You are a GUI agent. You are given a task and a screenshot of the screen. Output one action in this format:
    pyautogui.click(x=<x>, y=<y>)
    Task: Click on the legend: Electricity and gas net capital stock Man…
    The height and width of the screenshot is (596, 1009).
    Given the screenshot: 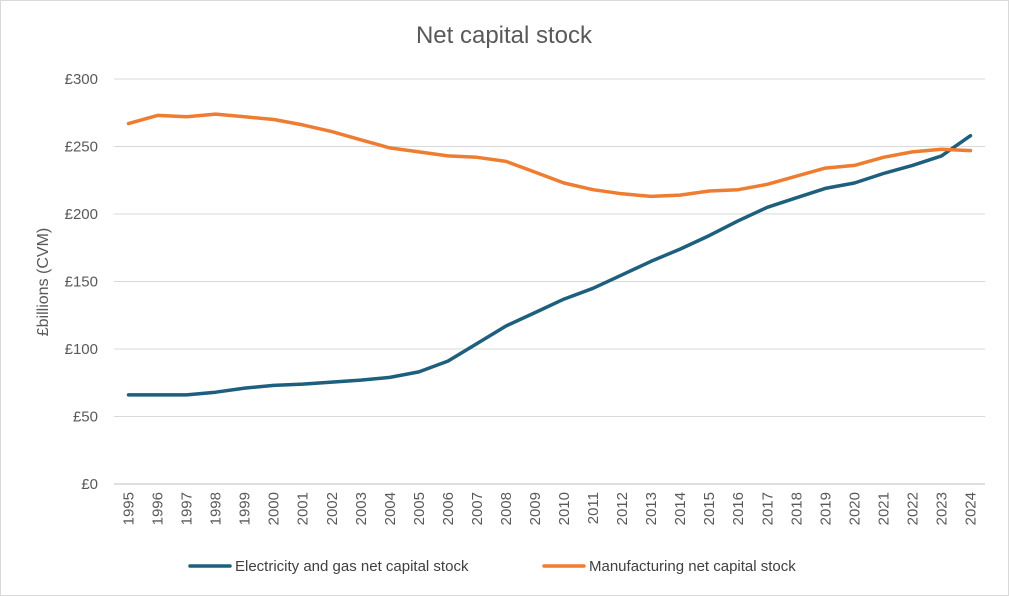 What is the action you would take?
    pyautogui.click(x=492, y=566)
    